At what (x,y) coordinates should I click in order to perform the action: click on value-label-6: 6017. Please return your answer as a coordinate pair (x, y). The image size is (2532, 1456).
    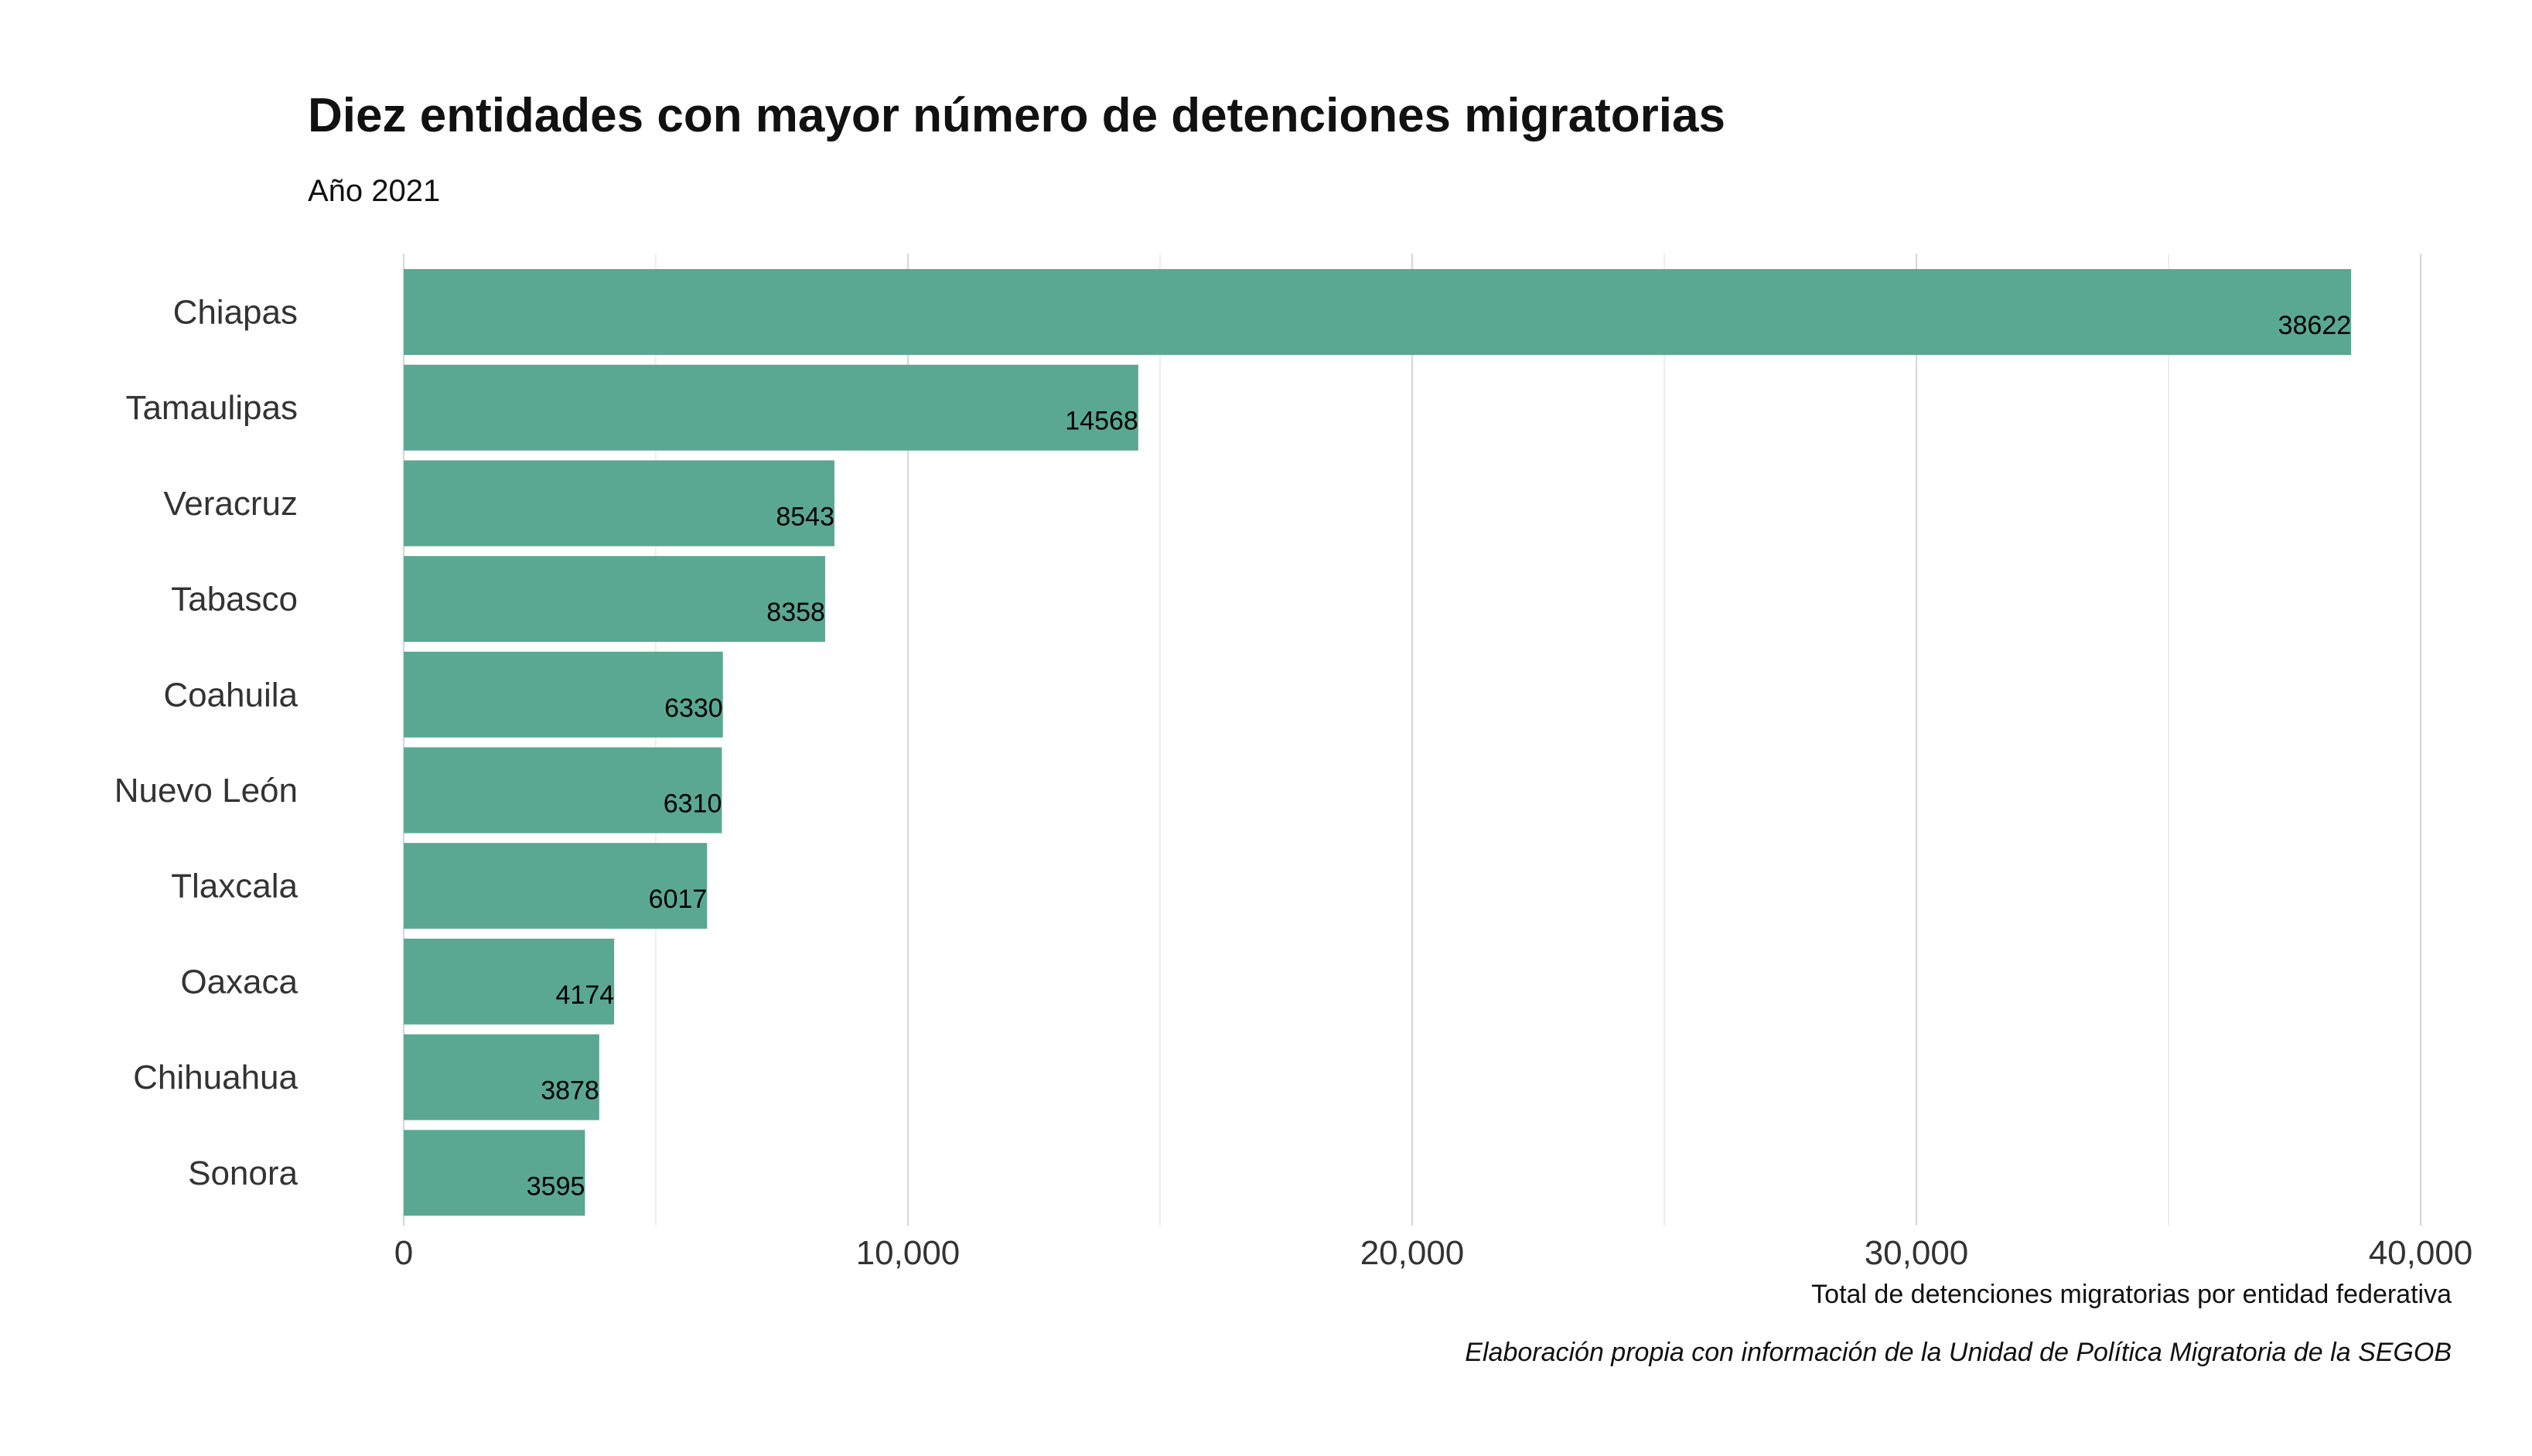
    Looking at the image, I should click on (678, 900).